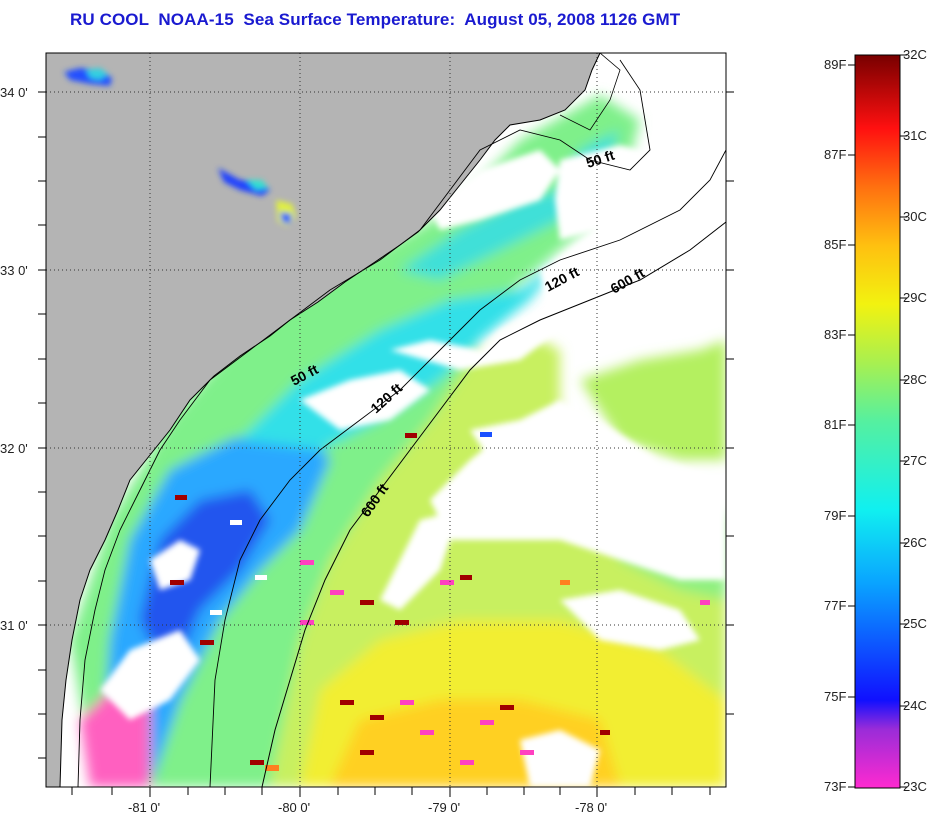 The image size is (936, 817). Describe the element at coordinates (915, 379) in the screenshot. I see `colorbar-c-label: 28C` at that location.